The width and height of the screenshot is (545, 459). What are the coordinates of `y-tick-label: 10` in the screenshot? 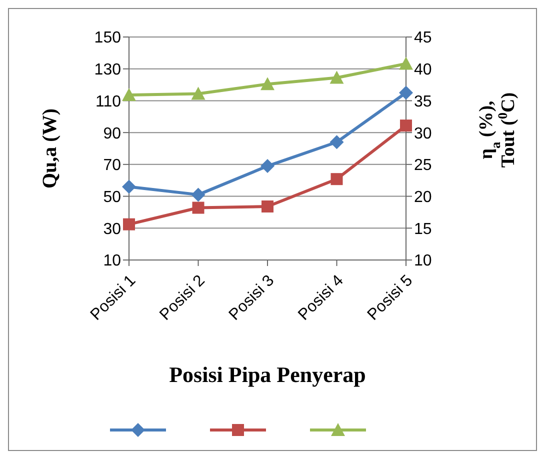 It's located at (112, 261).